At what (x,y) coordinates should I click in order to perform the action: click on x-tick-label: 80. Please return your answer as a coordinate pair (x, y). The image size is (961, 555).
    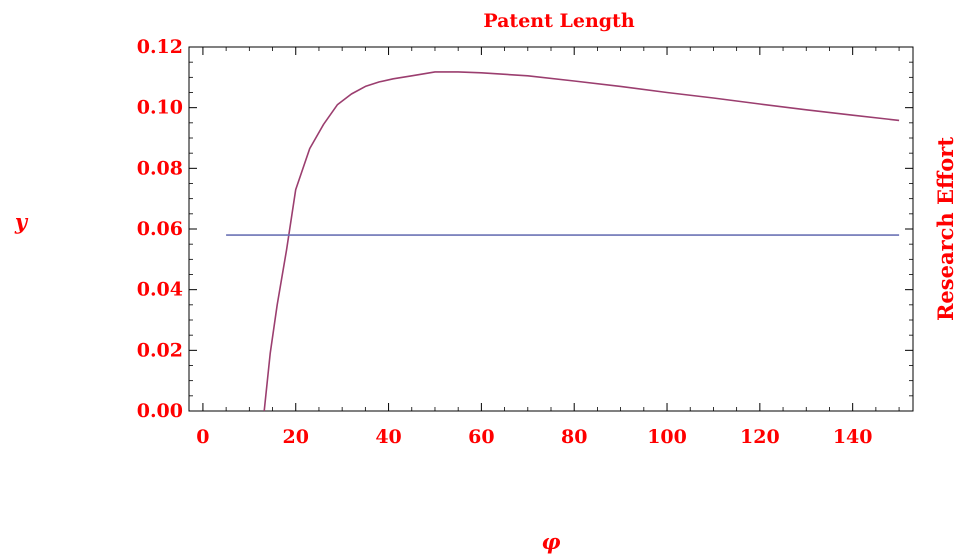
    Looking at the image, I should click on (574, 437).